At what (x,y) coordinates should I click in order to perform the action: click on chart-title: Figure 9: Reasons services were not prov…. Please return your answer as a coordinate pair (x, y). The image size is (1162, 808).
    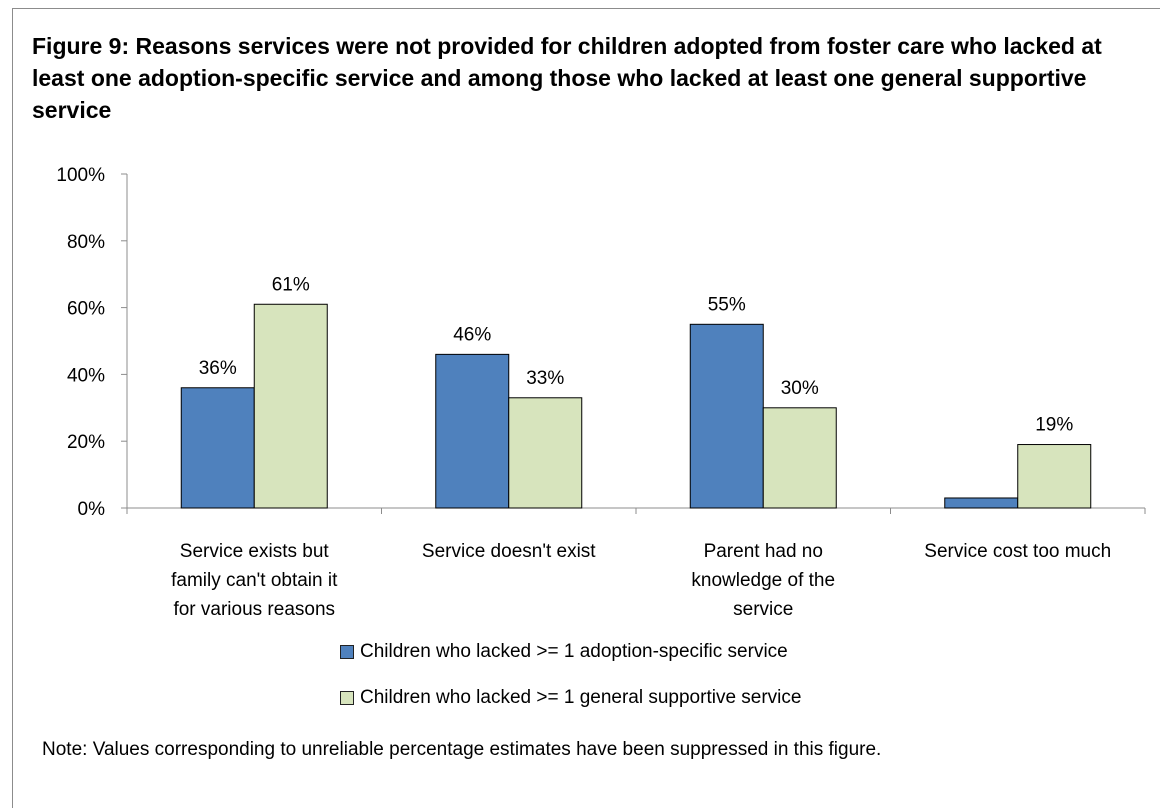
    Looking at the image, I should click on (567, 78).